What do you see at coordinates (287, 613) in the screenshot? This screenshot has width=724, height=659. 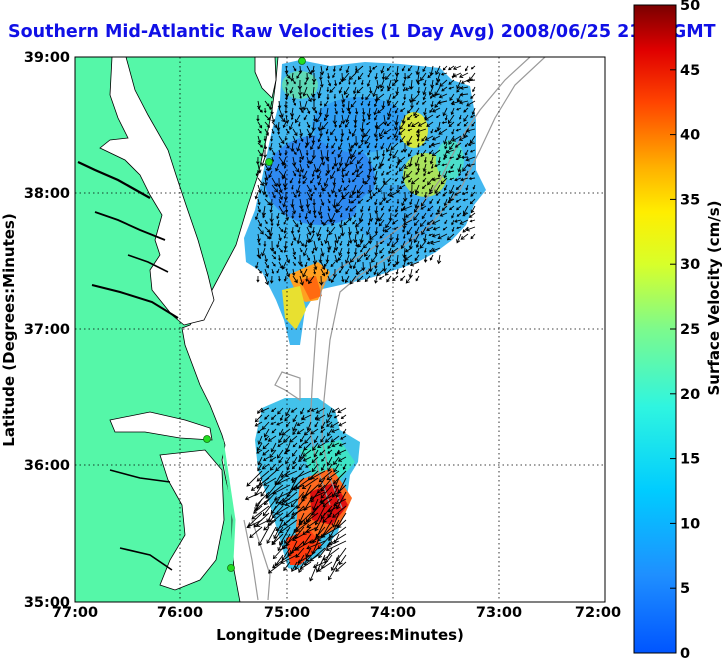 I see `x-tick-label: 75:00` at bounding box center [287, 613].